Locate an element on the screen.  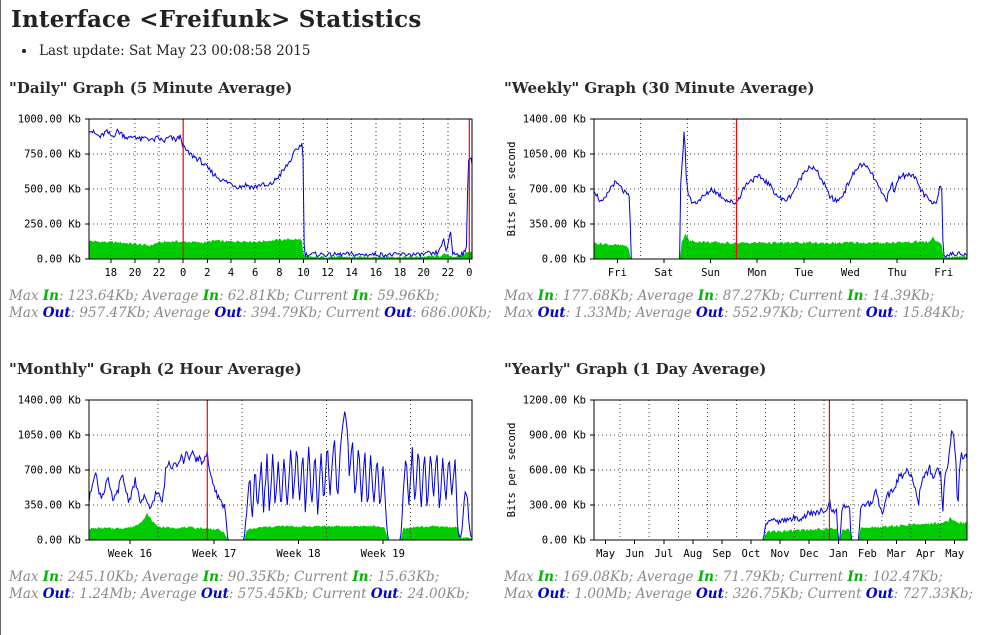
svg-text: Week 16 is located at coordinates (130, 554).